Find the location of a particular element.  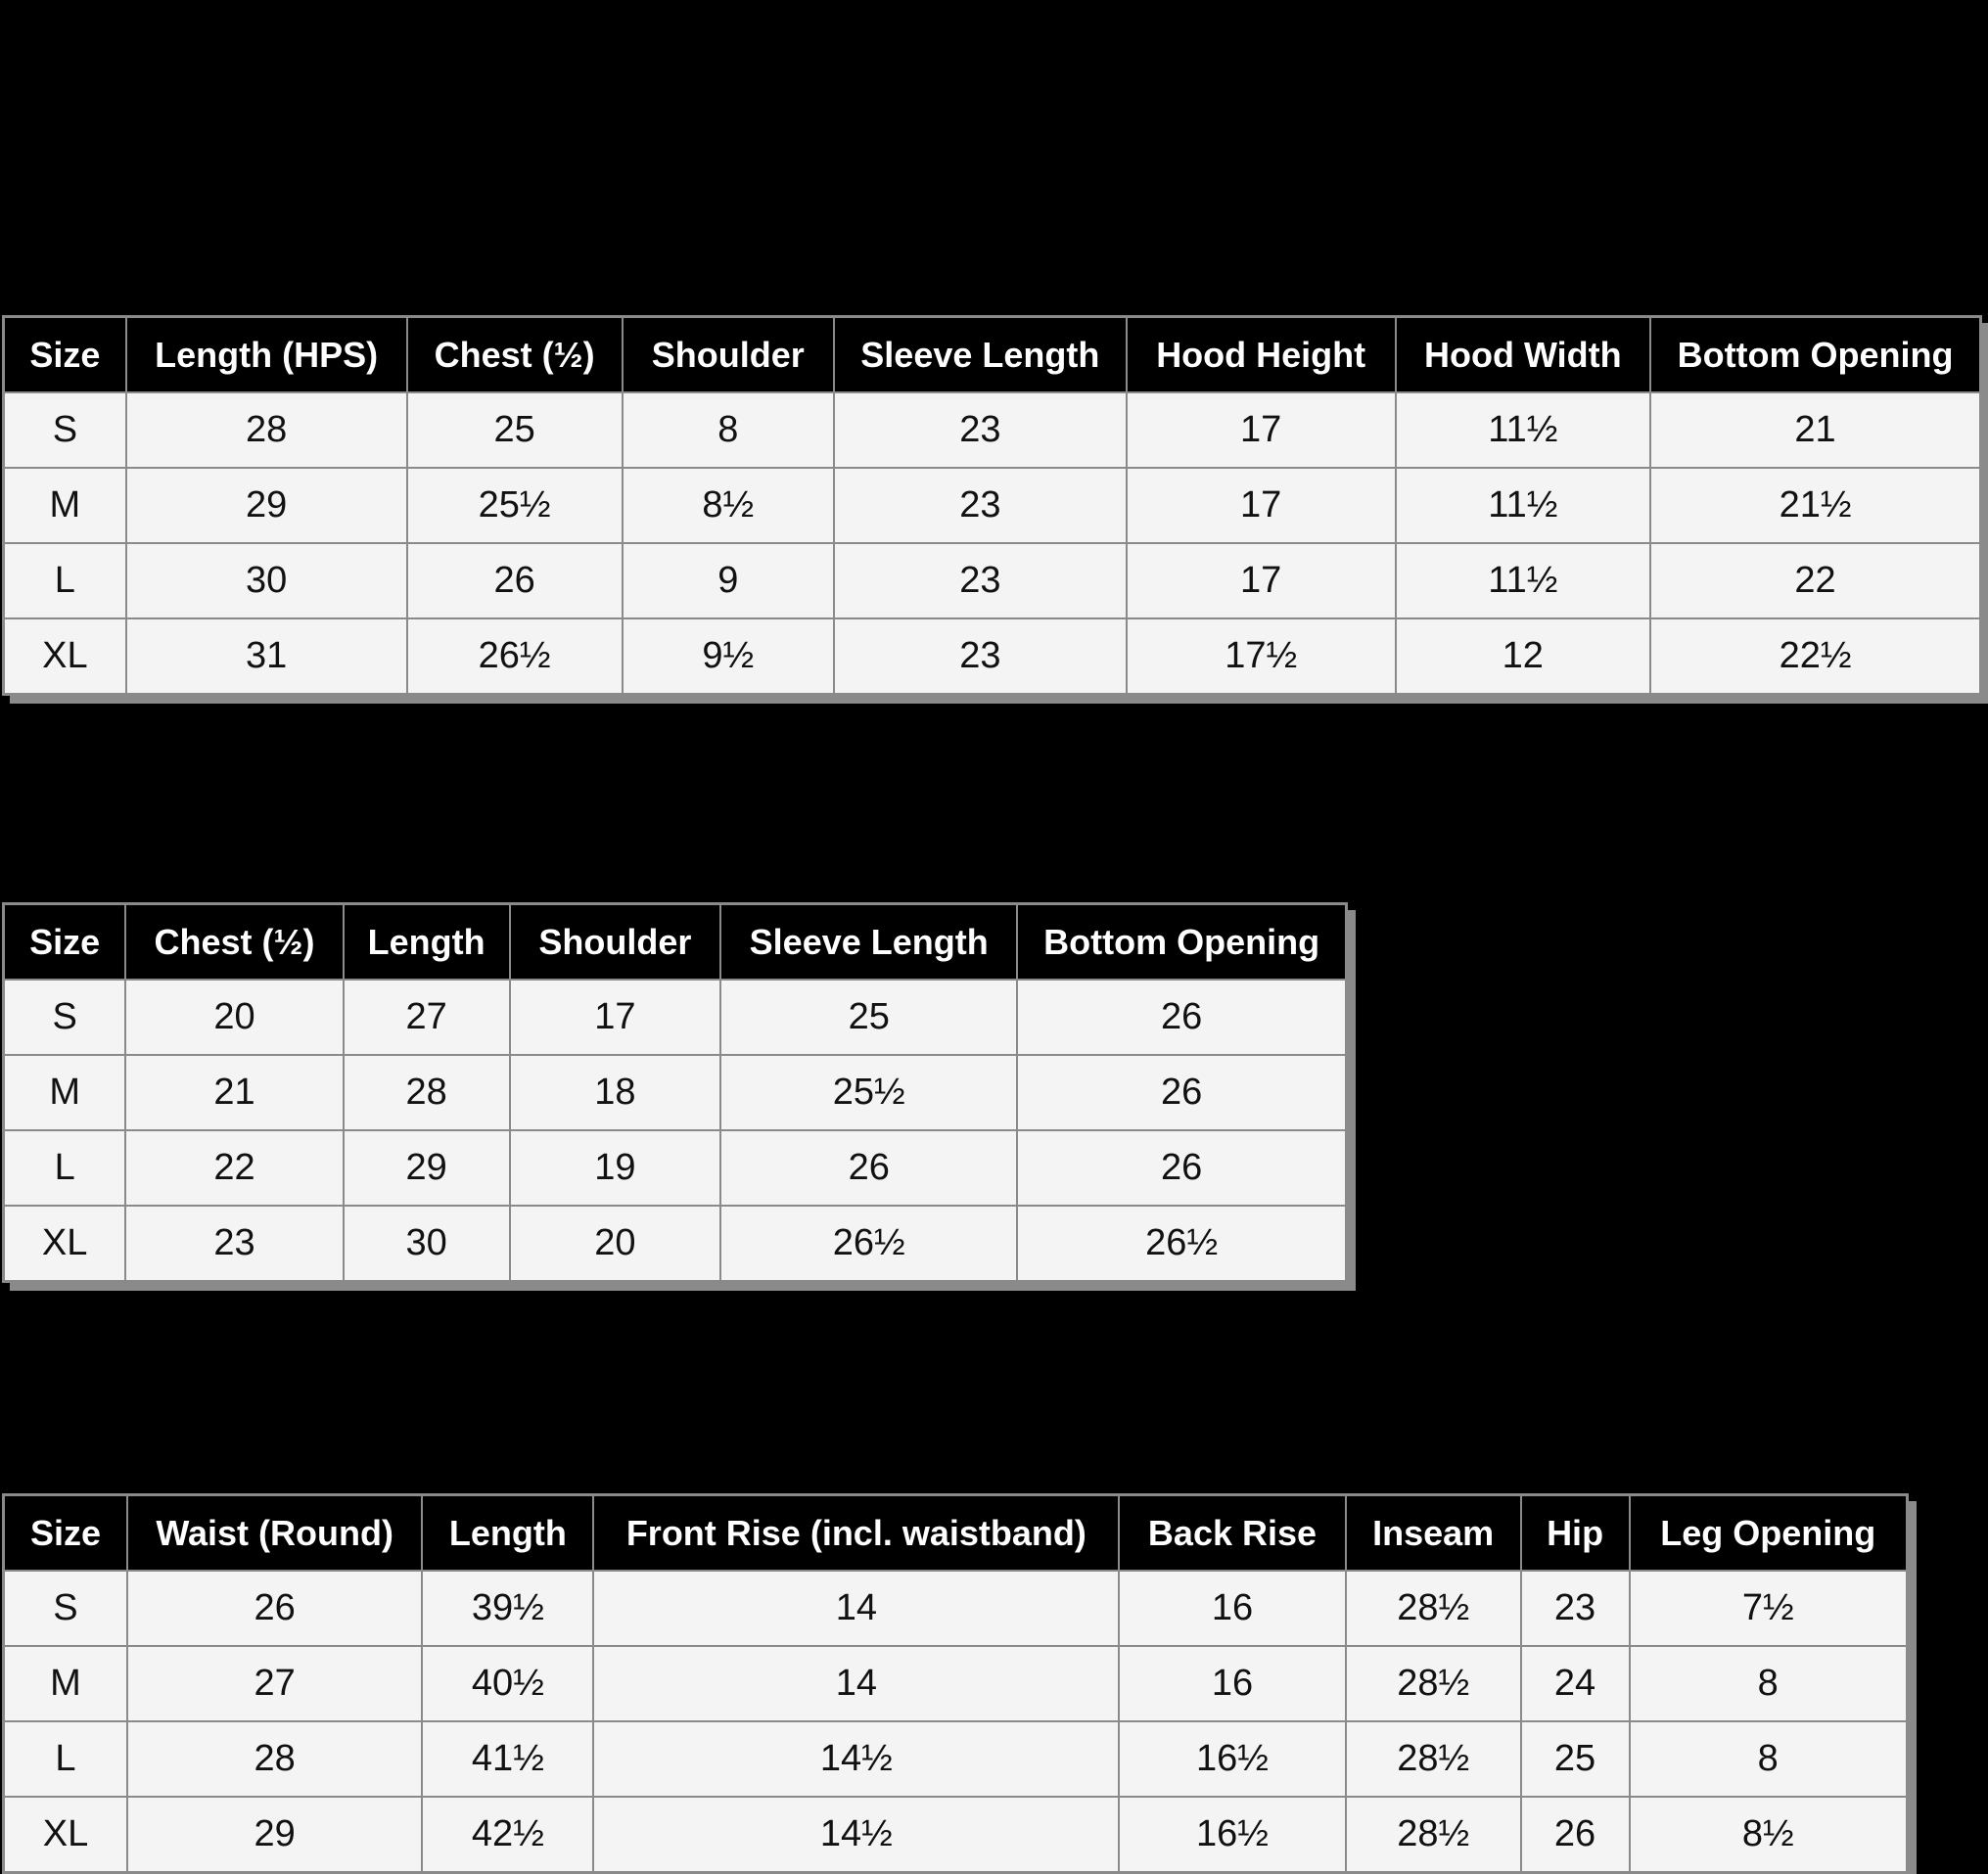

measurement-cell: 7½ is located at coordinates (1768, 1608).